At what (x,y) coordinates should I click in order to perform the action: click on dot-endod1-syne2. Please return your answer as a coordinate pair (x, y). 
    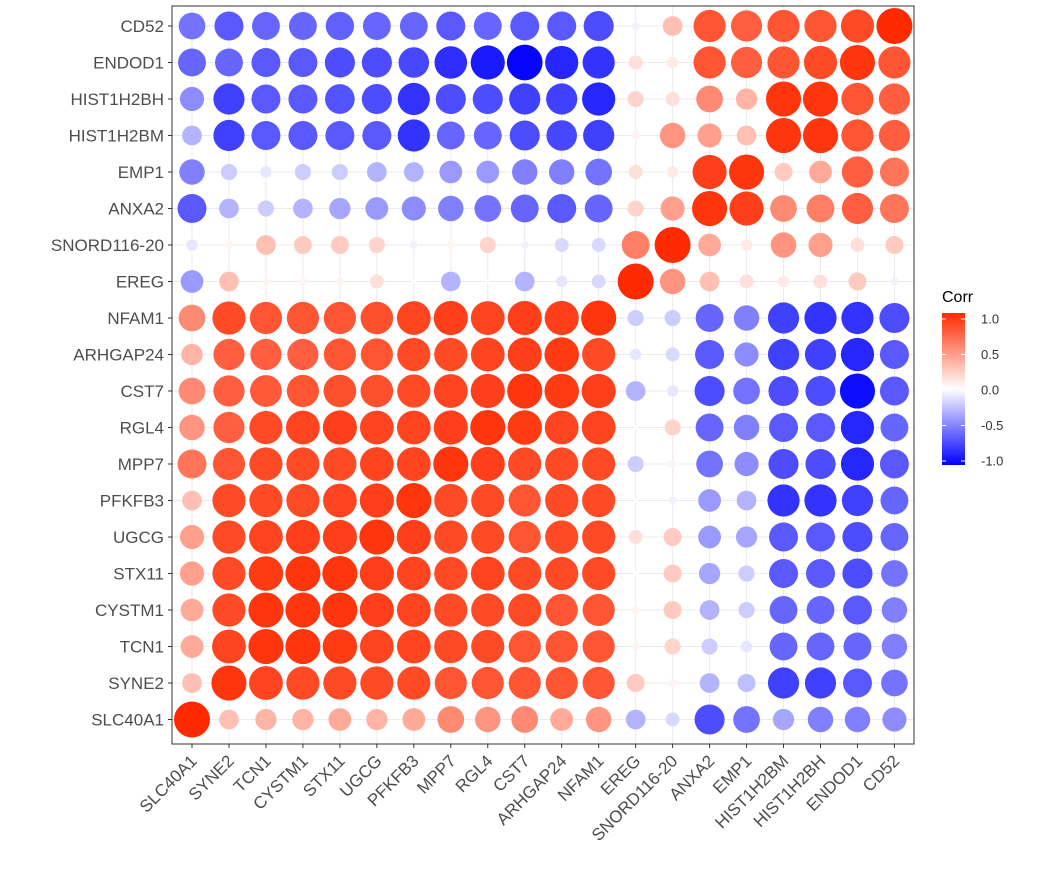
    Looking at the image, I should click on (229, 62).